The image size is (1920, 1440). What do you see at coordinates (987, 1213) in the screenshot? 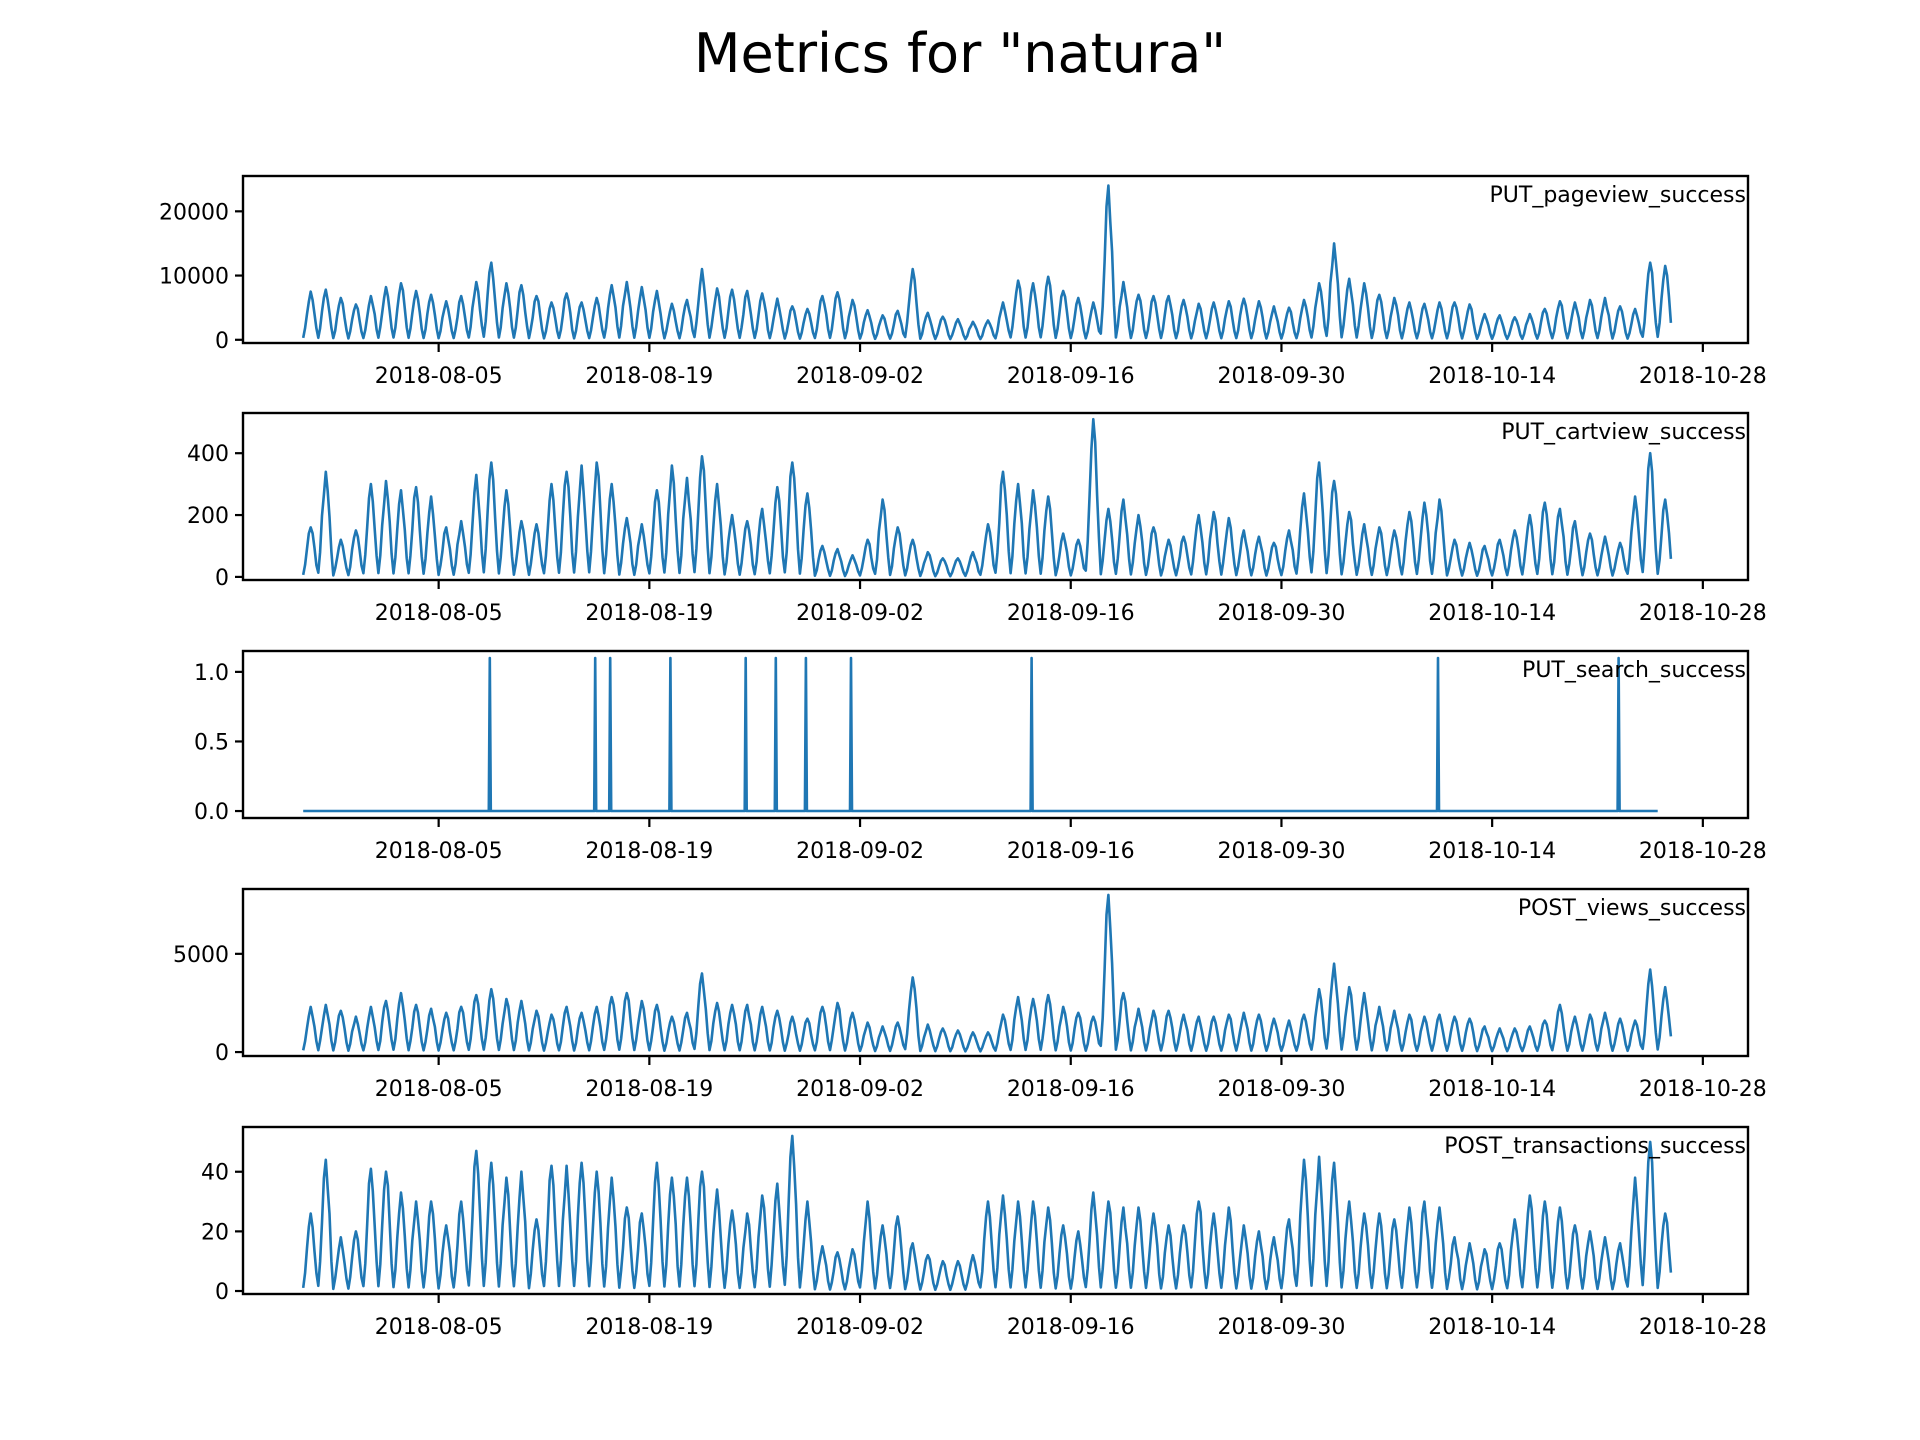
I see `series-line-POST_transactions_success` at bounding box center [987, 1213].